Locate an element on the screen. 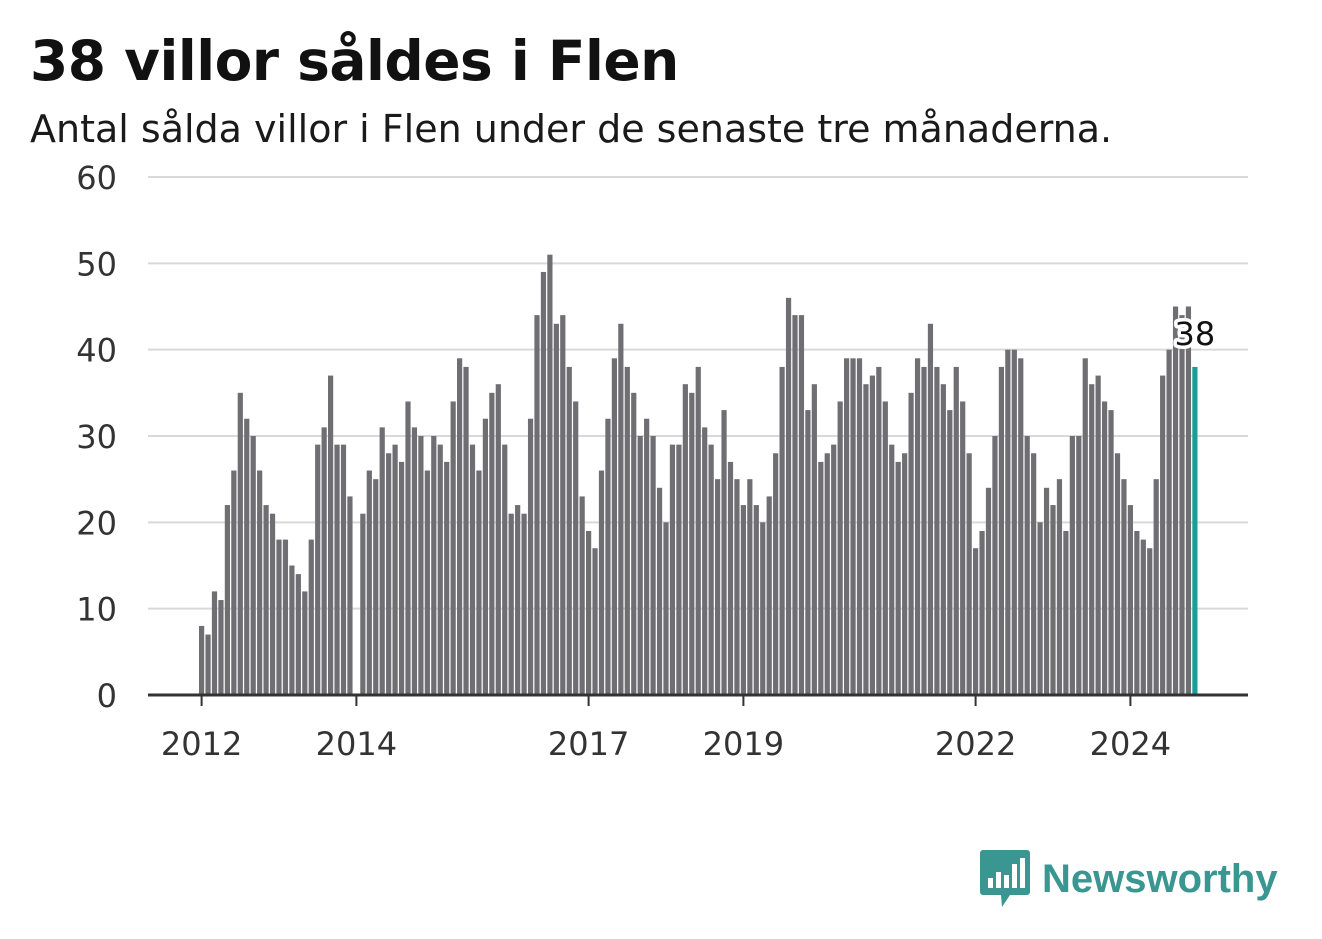 The height and width of the screenshot is (939, 1322). x-tick-label: 2017 is located at coordinates (588, 744).